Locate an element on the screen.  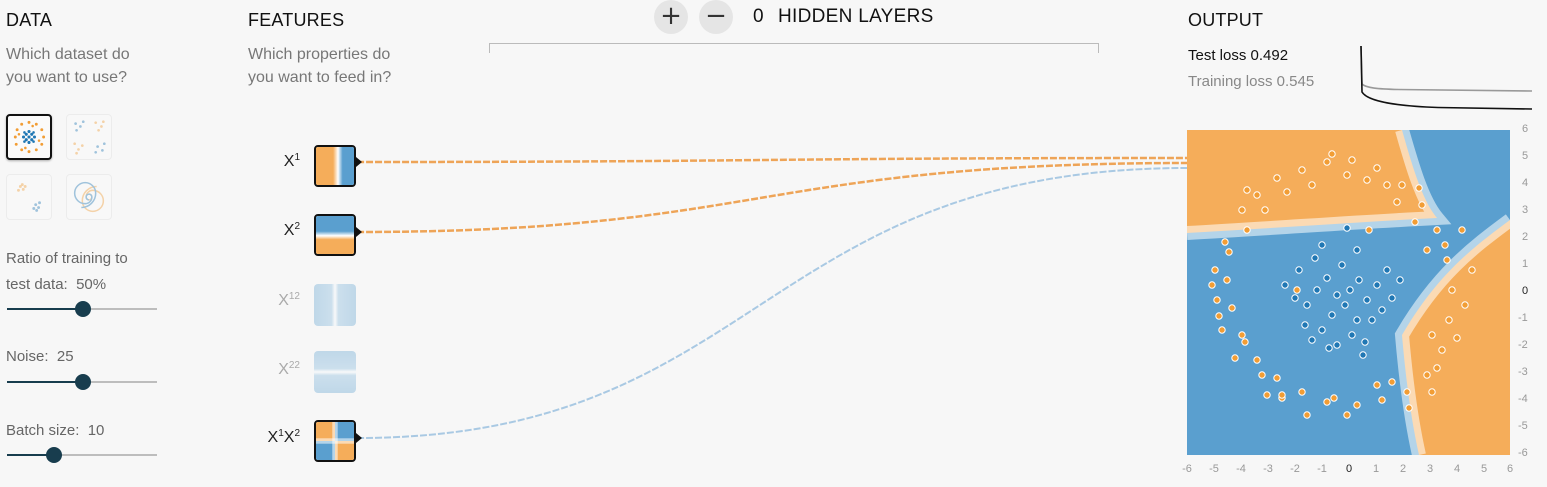
y-tick: -3 is located at coordinates (1523, 372).